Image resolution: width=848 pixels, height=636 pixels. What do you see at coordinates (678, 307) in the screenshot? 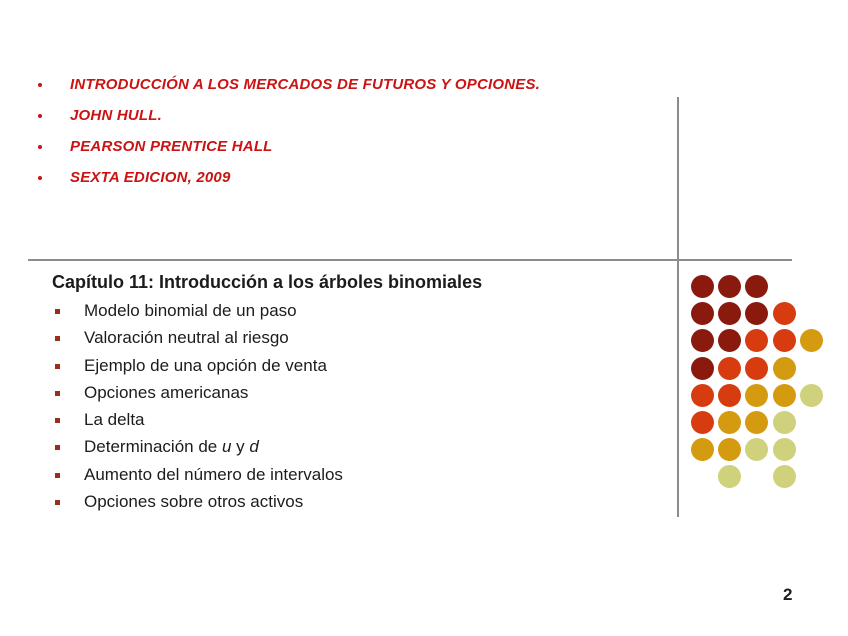
I see `vertical-divider` at bounding box center [678, 307].